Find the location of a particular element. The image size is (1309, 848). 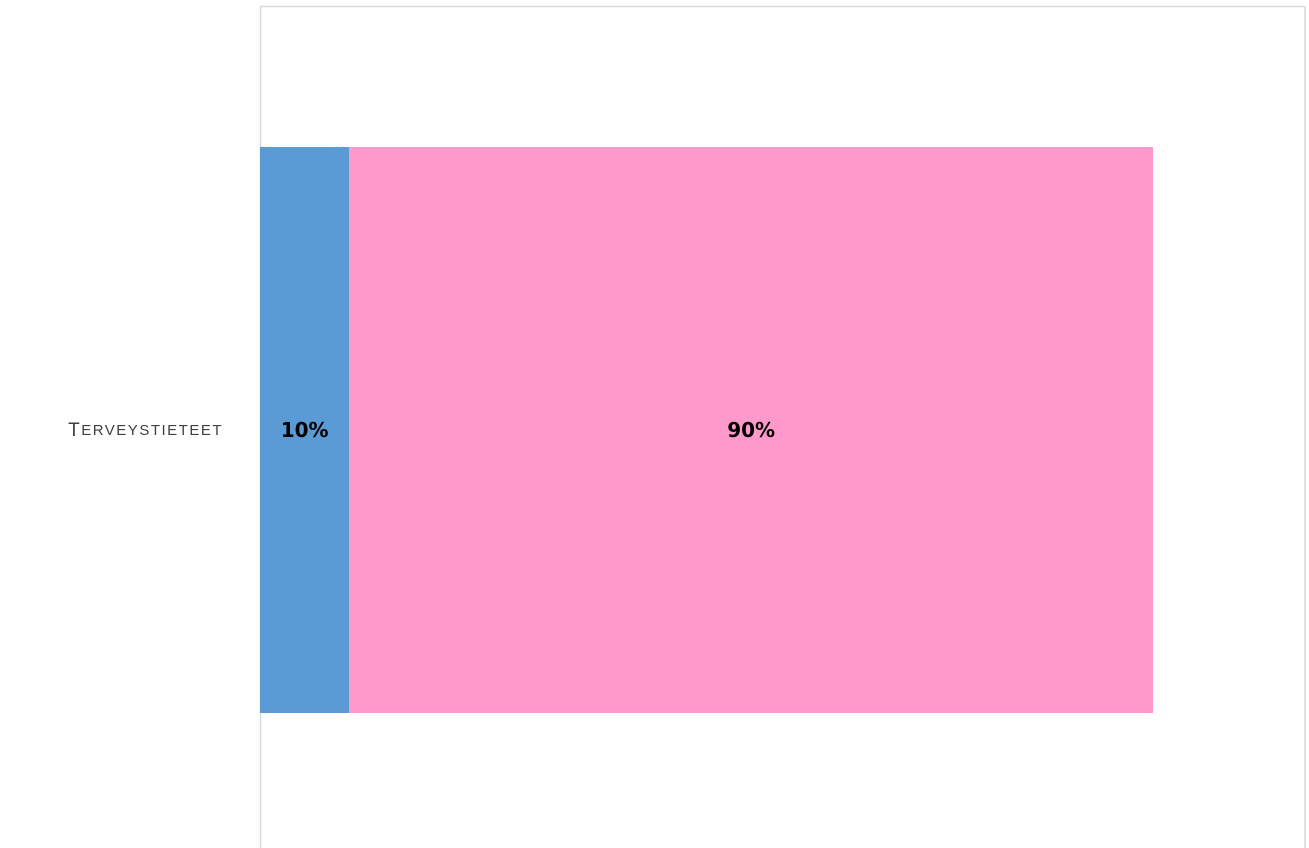

category-labels: TERVEYSTIETEET is located at coordinates (145, 430).